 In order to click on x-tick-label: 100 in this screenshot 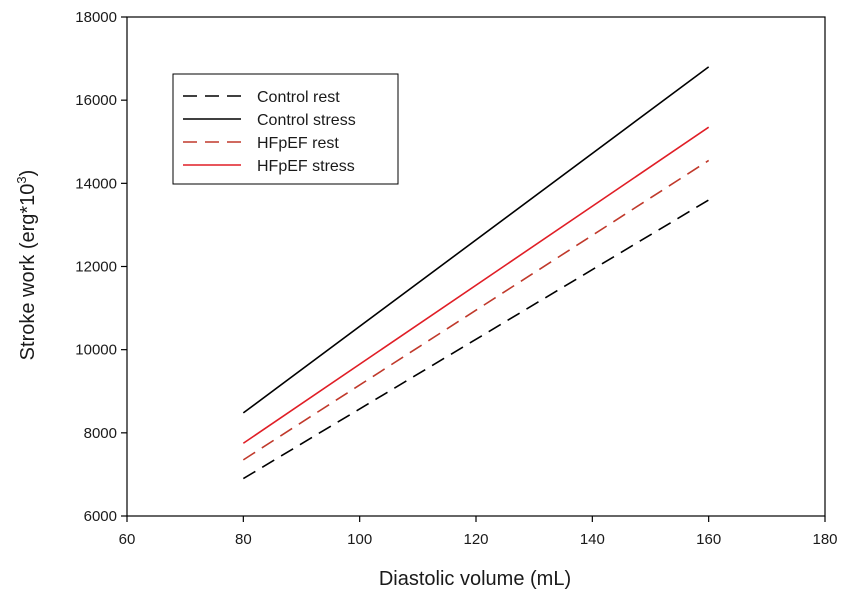, I will do `click(359, 539)`.